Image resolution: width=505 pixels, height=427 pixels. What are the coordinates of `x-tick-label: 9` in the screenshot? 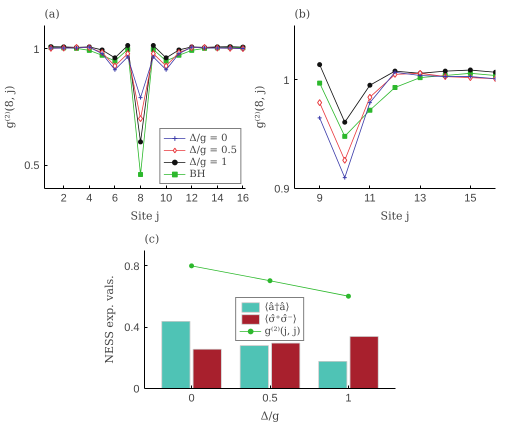 It's located at (319, 198).